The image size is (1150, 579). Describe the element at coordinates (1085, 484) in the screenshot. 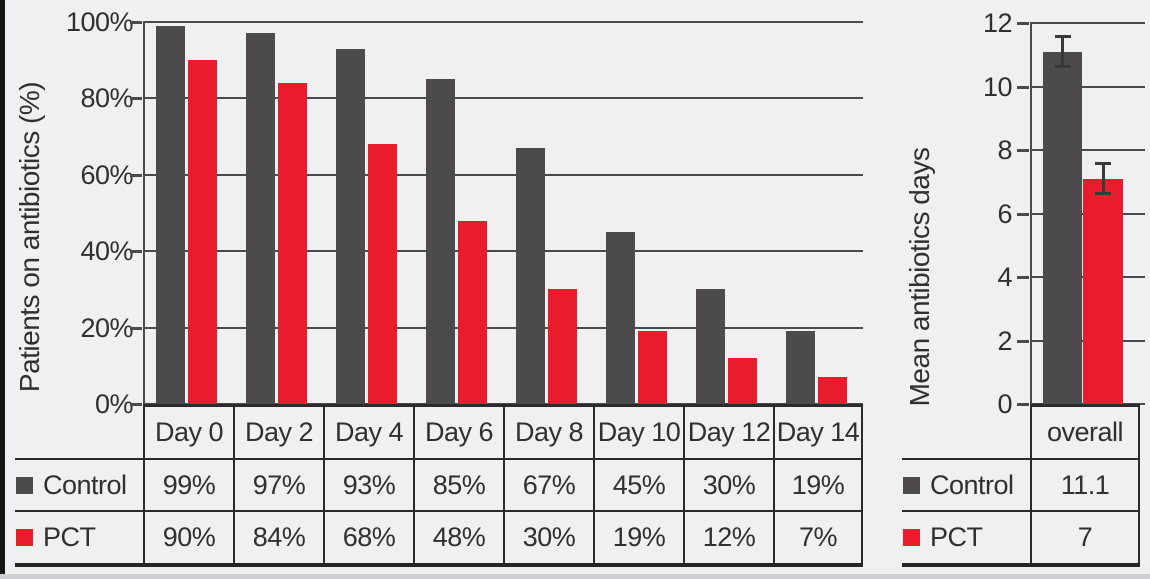

I see `table-value-cell: 11.1` at that location.